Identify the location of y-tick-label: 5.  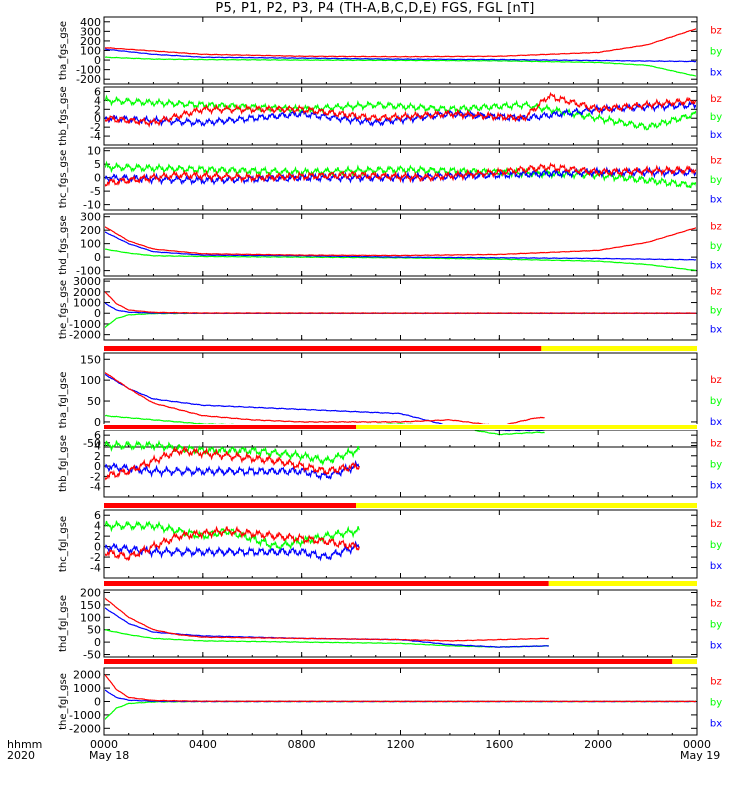
(97, 164).